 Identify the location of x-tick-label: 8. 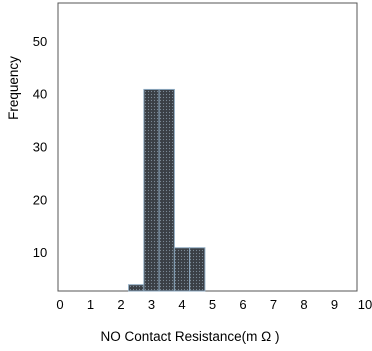
(303, 304).